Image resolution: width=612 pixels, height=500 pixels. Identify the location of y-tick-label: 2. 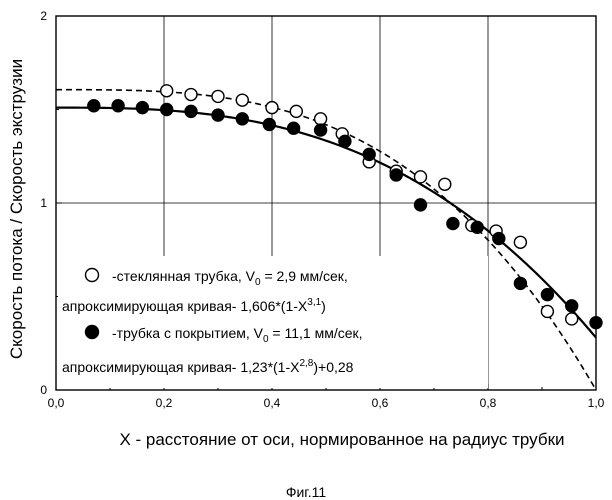
(43, 16).